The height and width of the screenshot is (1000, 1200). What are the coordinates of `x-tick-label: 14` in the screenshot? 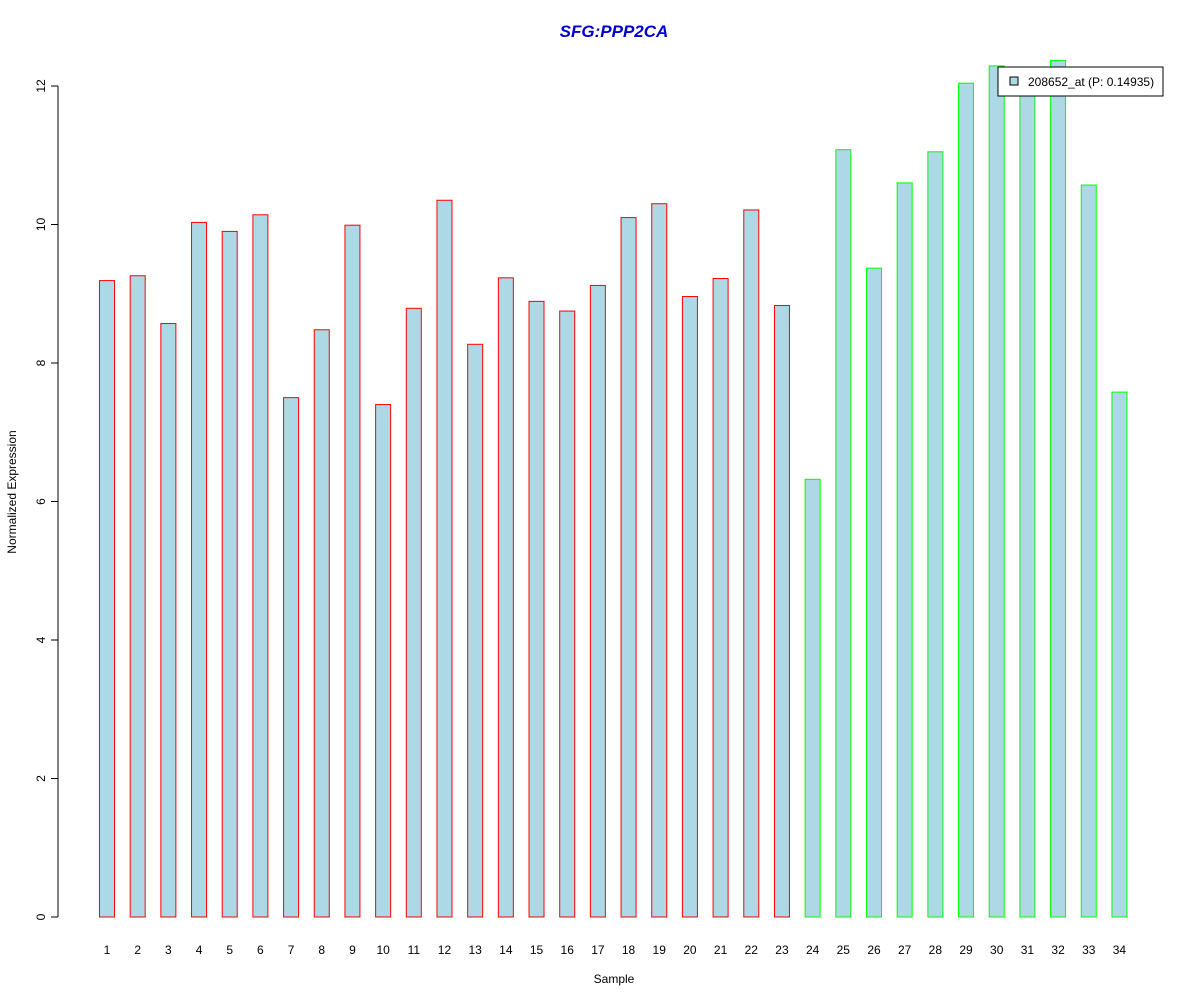 It's located at (506, 950).